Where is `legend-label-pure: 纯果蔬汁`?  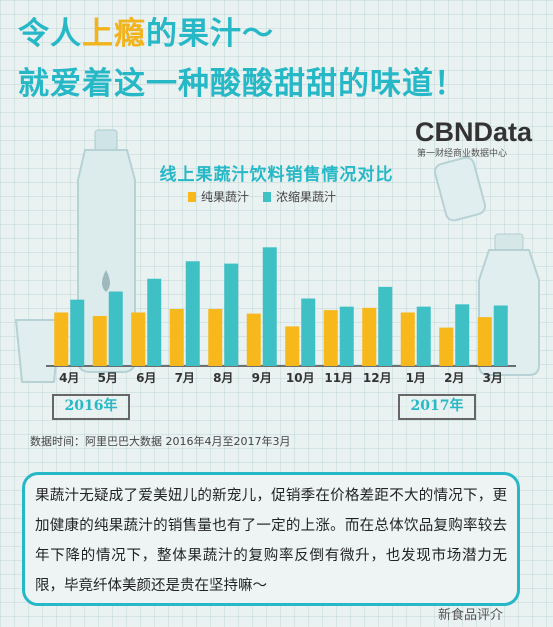 legend-label-pure: 纯果蔬汁 is located at coordinates (225, 197).